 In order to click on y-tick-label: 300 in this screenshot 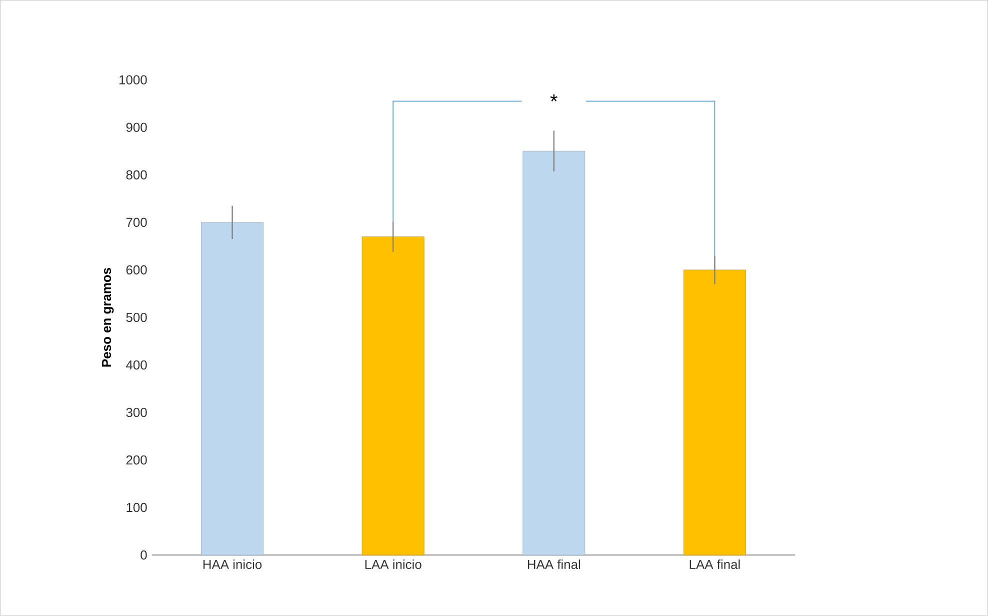, I will do `click(136, 413)`.